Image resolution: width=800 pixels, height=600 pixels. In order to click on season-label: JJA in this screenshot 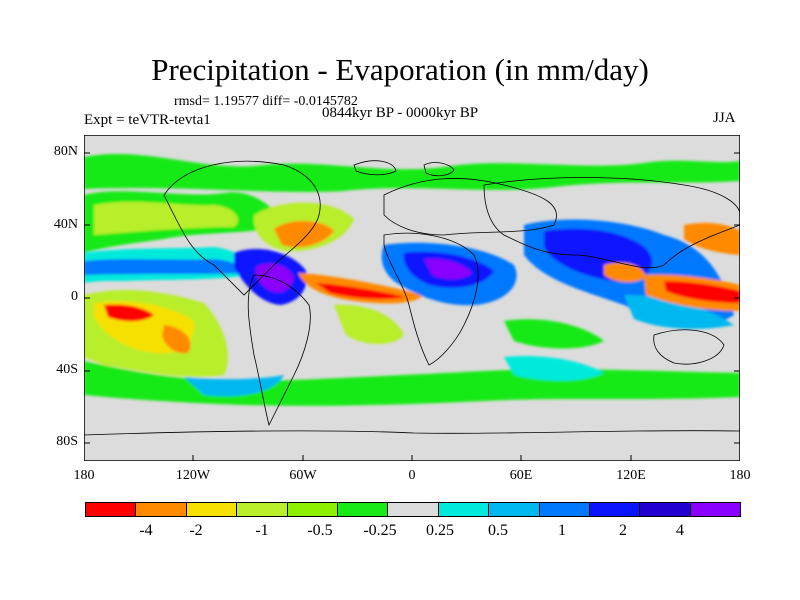, I will do `click(724, 118)`.